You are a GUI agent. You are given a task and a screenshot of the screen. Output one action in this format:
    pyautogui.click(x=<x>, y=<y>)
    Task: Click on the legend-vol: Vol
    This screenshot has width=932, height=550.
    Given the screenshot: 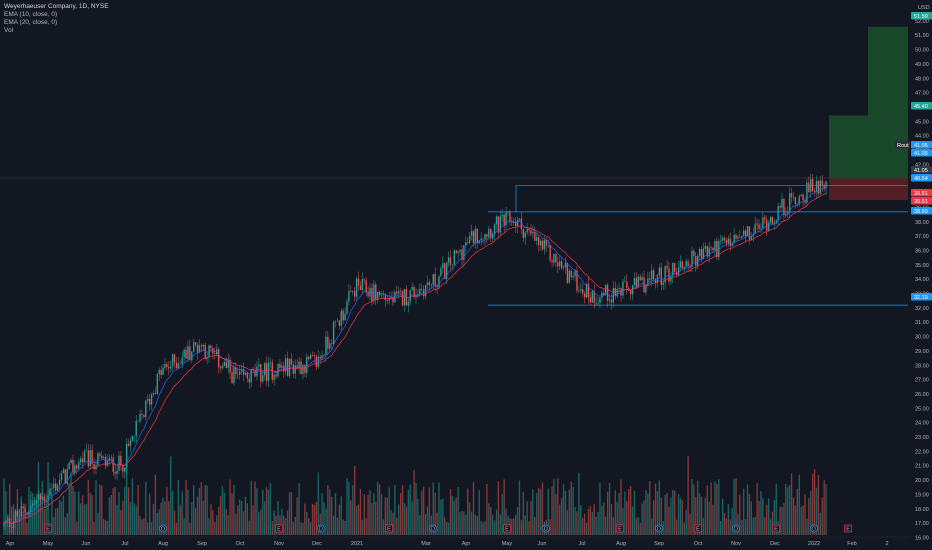 What is the action you would take?
    pyautogui.click(x=9, y=30)
    